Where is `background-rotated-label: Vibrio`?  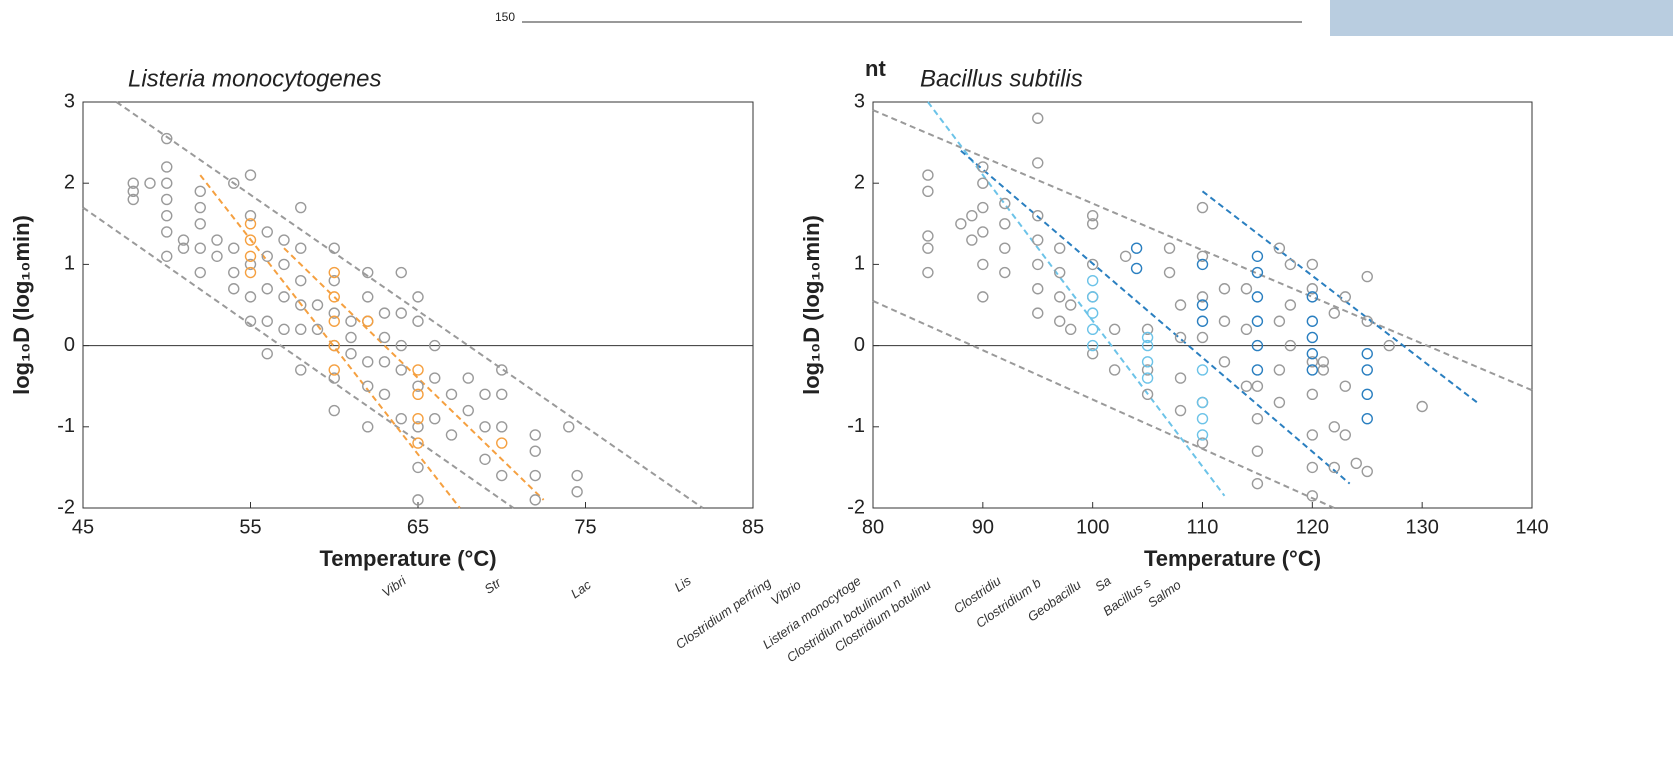
background-rotated-label: Vibrio is located at coordinates (786, 592).